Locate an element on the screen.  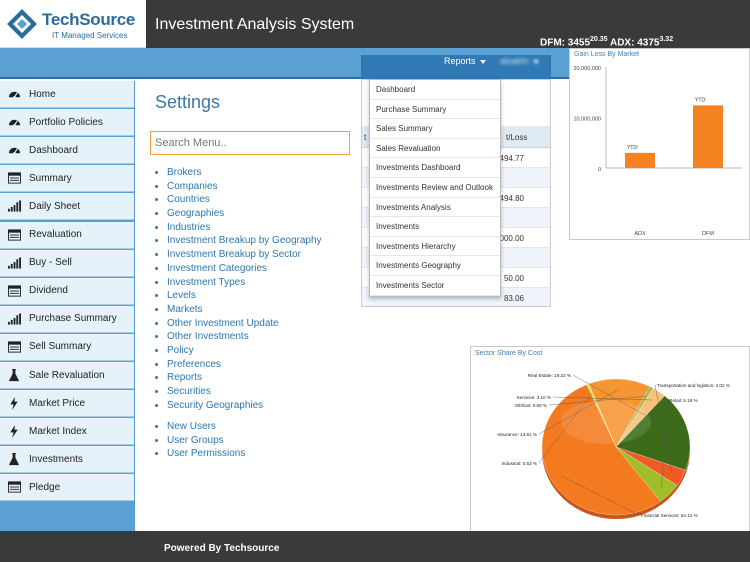
sidebar-item-summary: Summary is located at coordinates (67, 179).